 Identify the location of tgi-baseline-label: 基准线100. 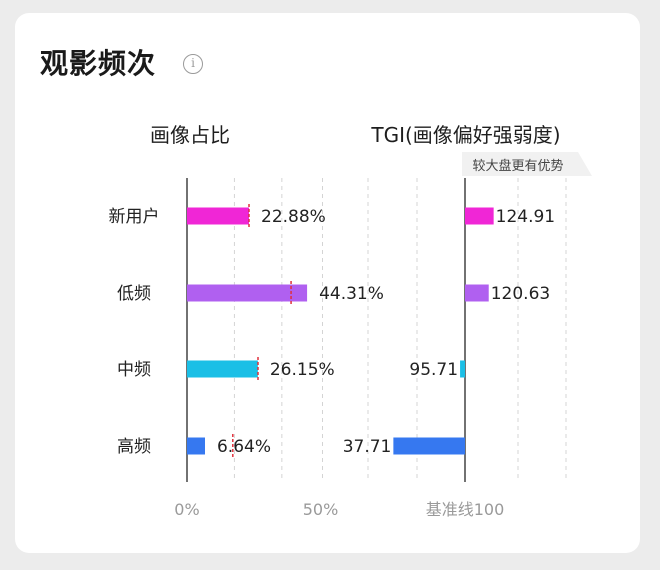
(465, 509).